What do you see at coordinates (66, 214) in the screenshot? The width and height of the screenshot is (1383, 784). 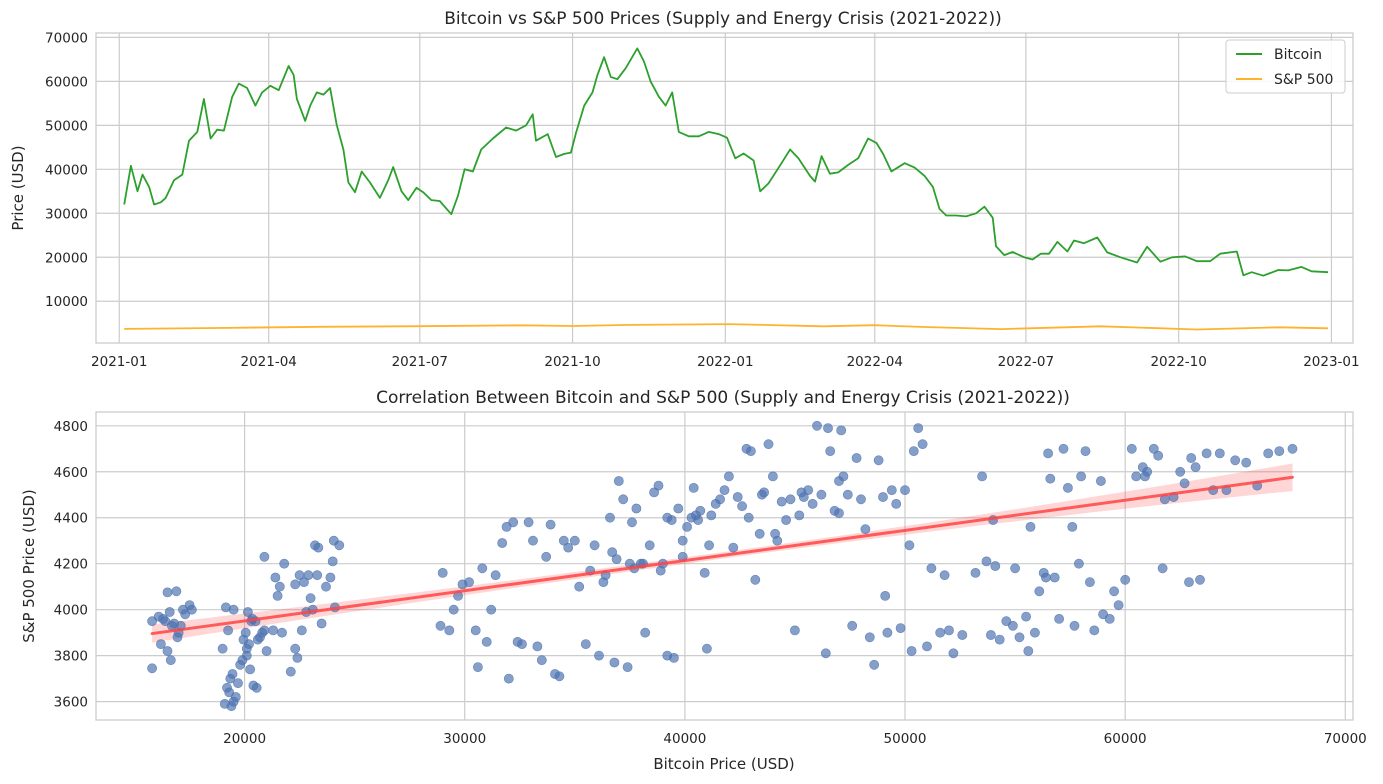 I see `top-y-tick-label: 30000` at bounding box center [66, 214].